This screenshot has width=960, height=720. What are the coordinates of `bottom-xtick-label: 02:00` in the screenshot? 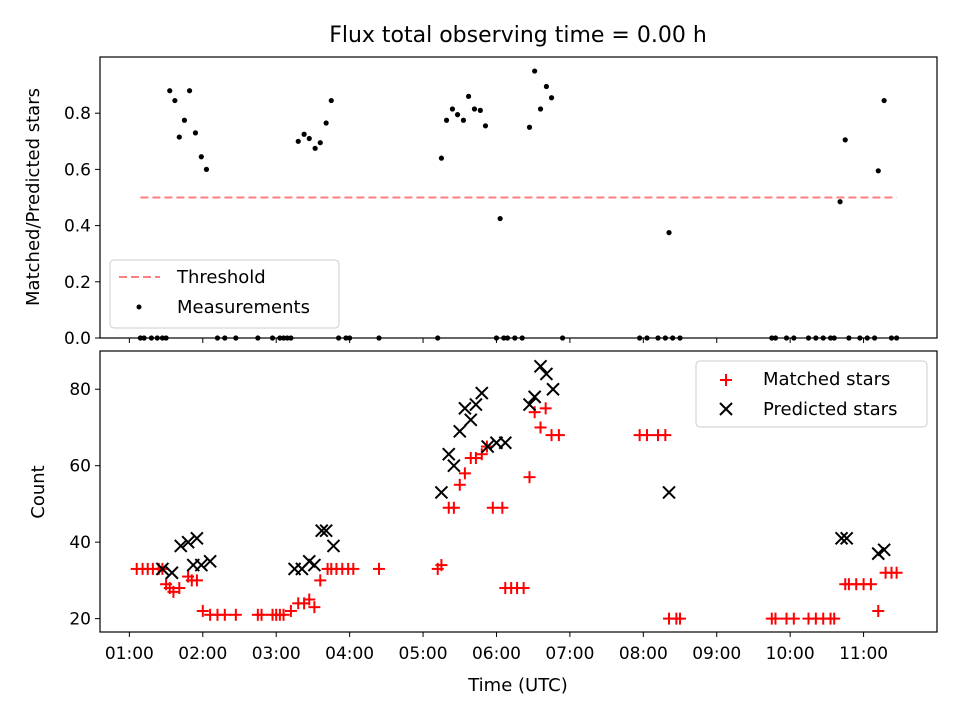 It's located at (202, 654).